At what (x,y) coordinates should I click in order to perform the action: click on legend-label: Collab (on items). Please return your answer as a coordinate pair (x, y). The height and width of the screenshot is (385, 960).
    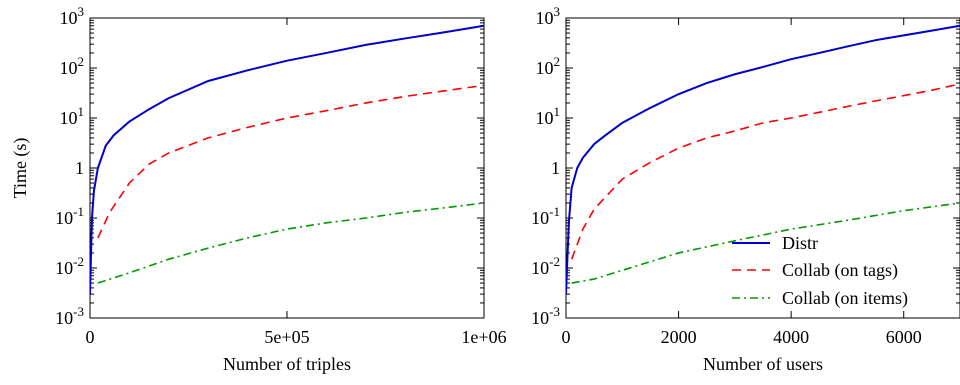
    Looking at the image, I should click on (845, 298).